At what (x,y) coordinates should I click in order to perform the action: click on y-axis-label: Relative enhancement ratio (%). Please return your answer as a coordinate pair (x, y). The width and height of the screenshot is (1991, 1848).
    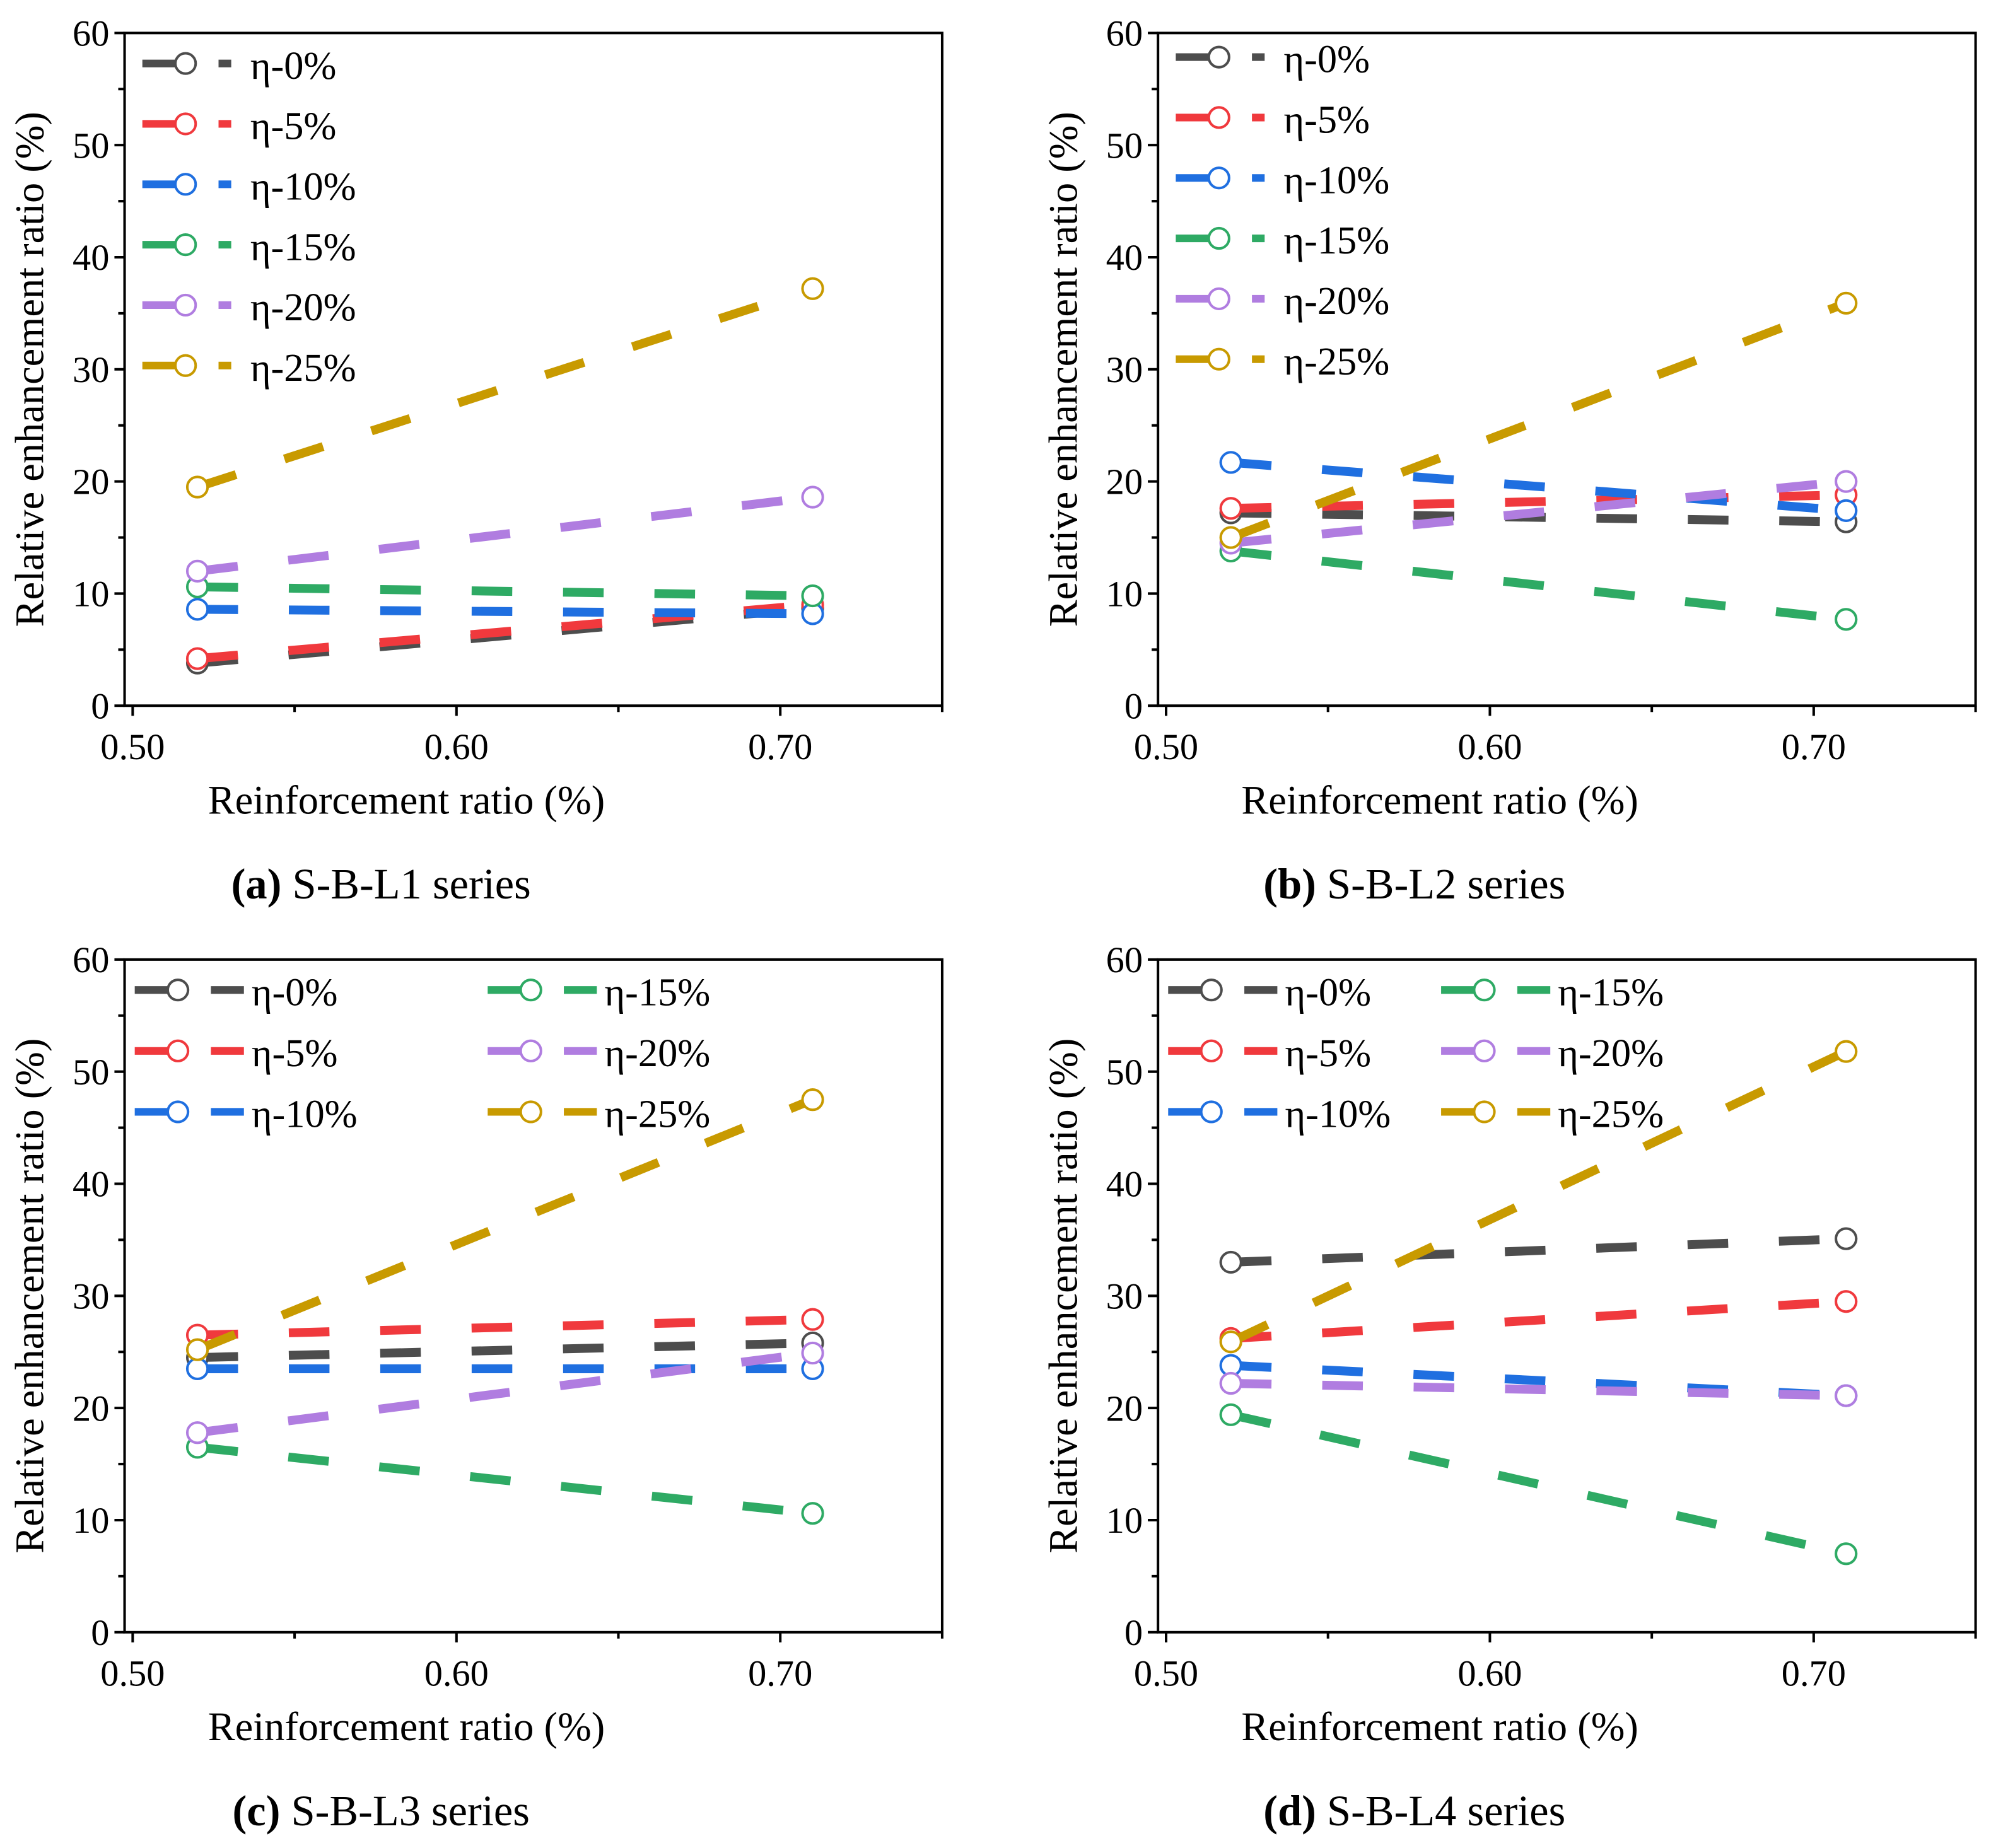
    Looking at the image, I should click on (1063, 369).